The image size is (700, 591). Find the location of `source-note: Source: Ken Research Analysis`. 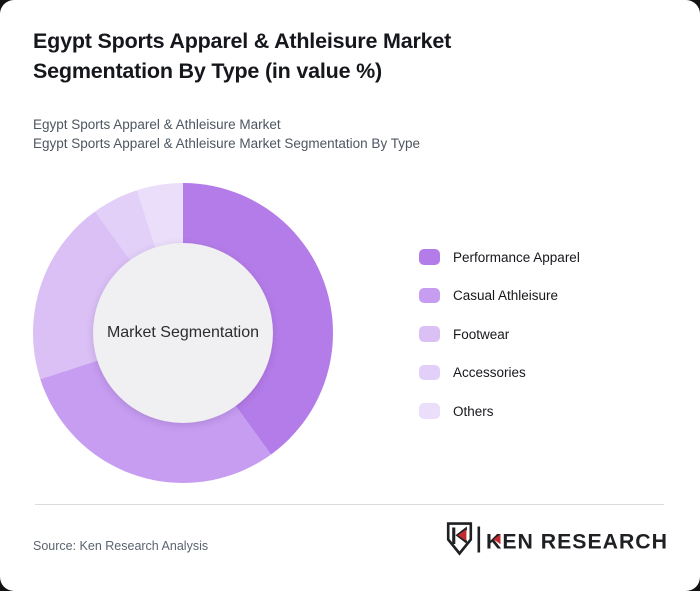

source-note: Source: Ken Research Analysis is located at coordinates (121, 546).